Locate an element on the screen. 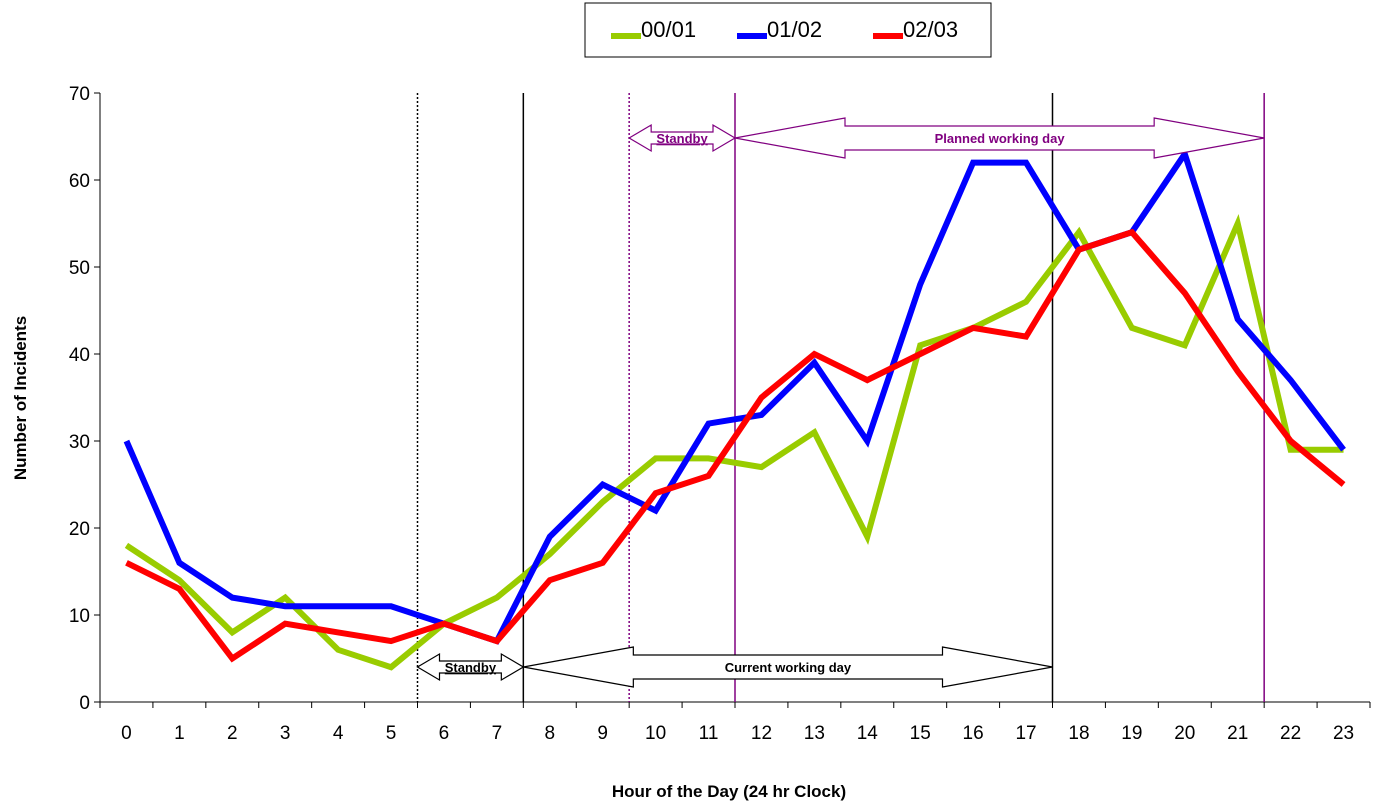 Image resolution: width=1378 pixels, height=805 pixels. x-tick-label: 12 is located at coordinates (761, 733).